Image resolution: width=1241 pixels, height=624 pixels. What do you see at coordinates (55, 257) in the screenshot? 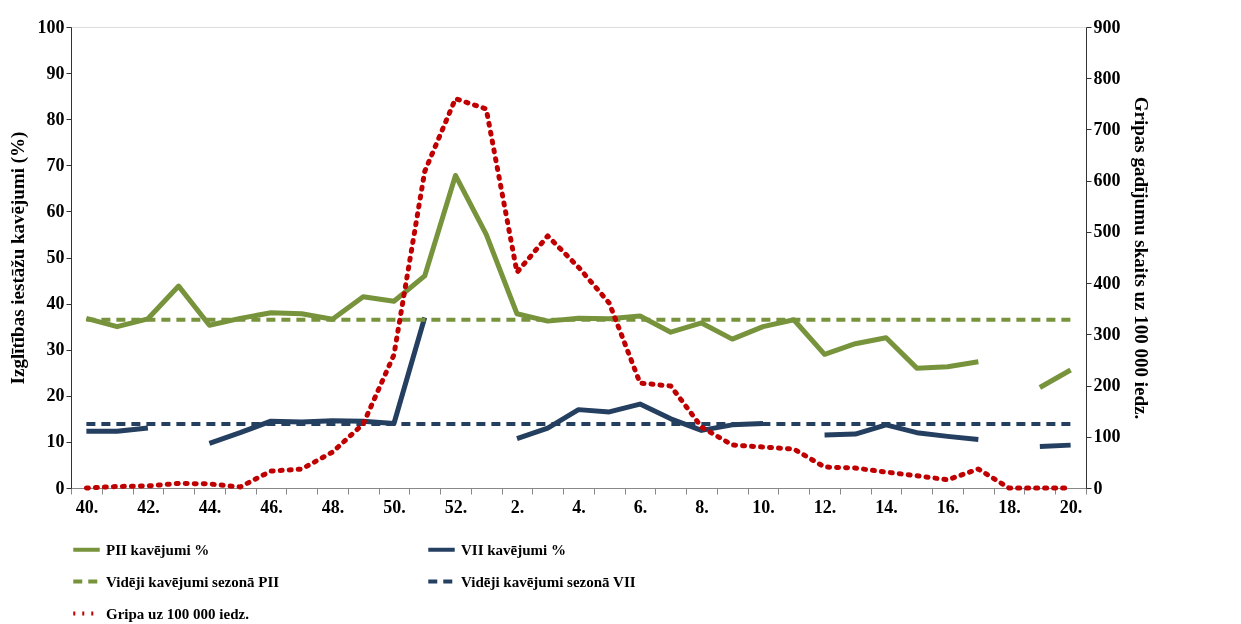
I see `y-tick-label: 50` at bounding box center [55, 257].